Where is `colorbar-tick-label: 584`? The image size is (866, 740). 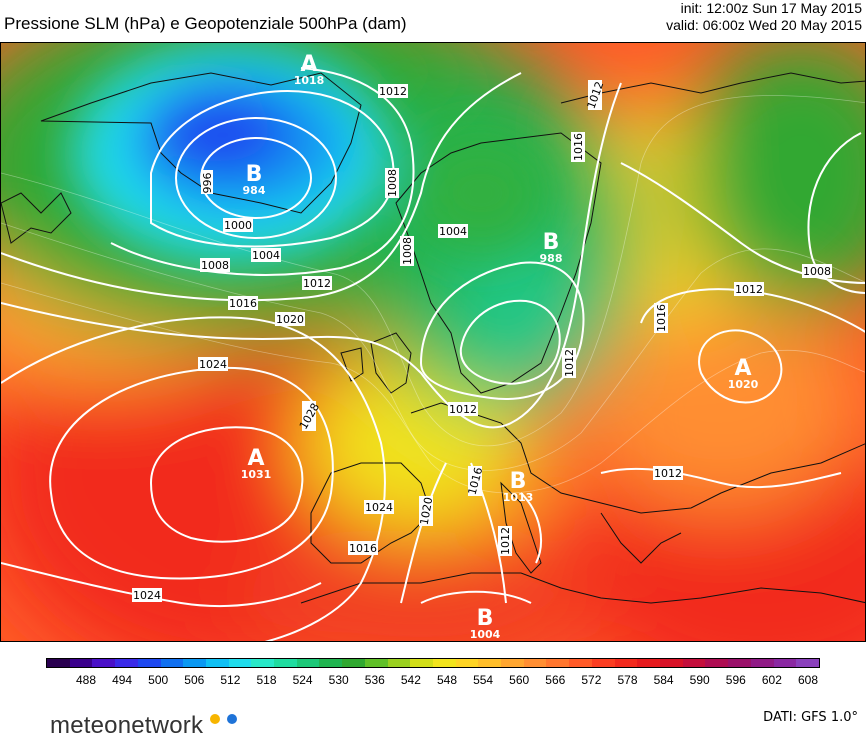 colorbar-tick-label: 584 is located at coordinates (663, 680).